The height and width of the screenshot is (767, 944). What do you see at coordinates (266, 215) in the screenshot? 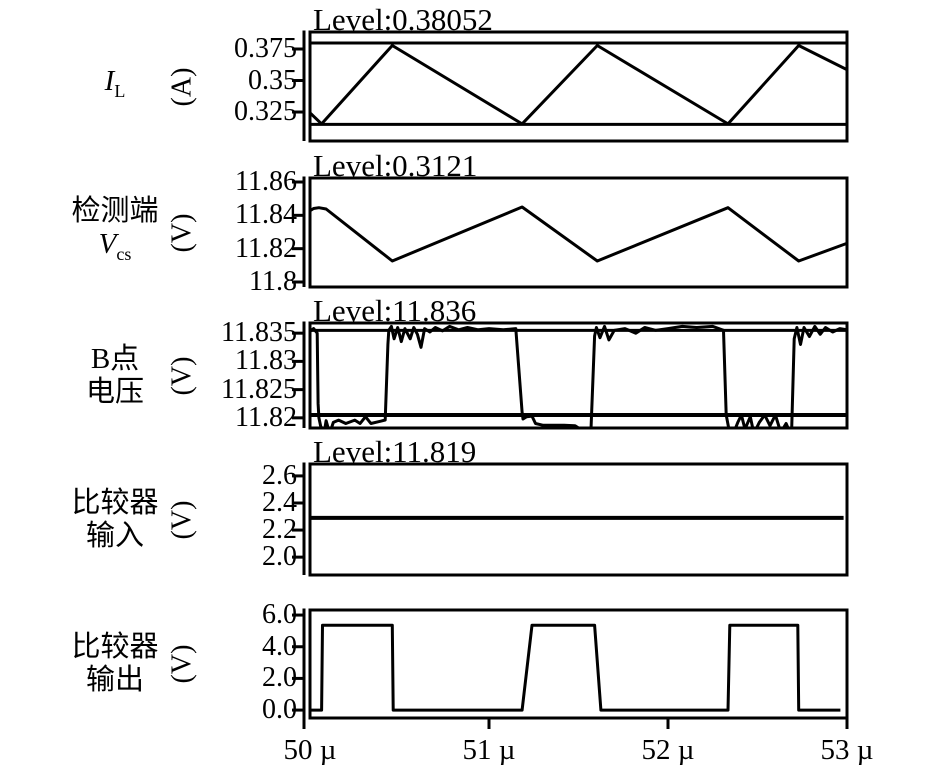
I see `y-tick-label: 11.84` at bounding box center [266, 215].